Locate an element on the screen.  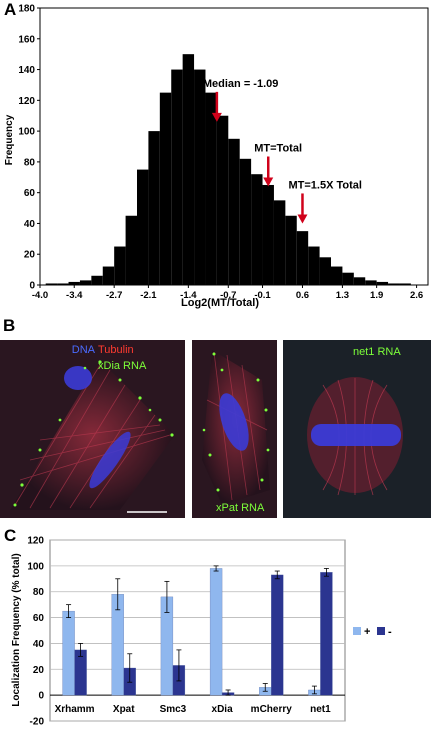
y-tick-label: 160 is located at coordinates (26, 39).